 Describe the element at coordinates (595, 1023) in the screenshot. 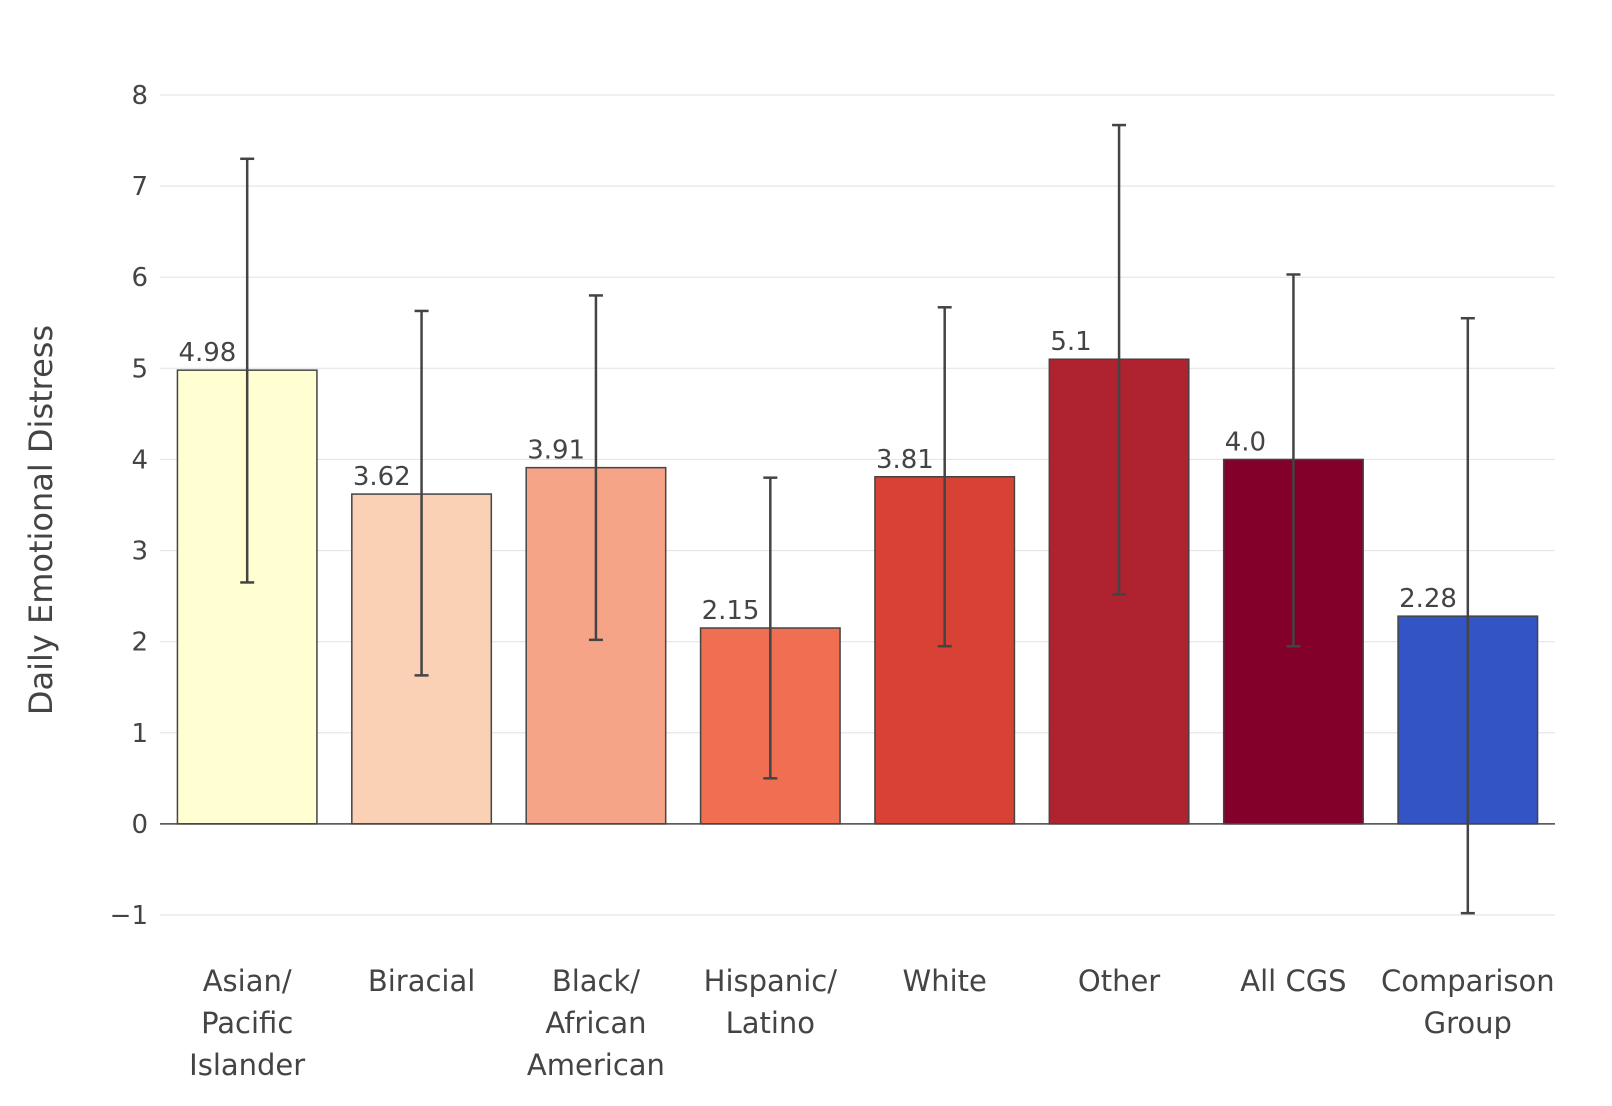

I see `x-tick-label: African` at that location.